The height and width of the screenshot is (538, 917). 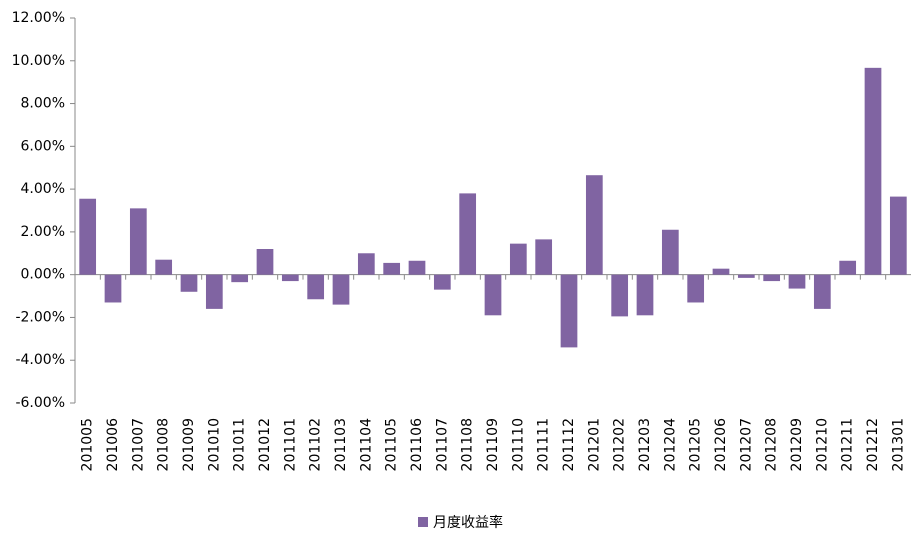 I want to click on x-tick-label: 201211, so click(x=848, y=444).